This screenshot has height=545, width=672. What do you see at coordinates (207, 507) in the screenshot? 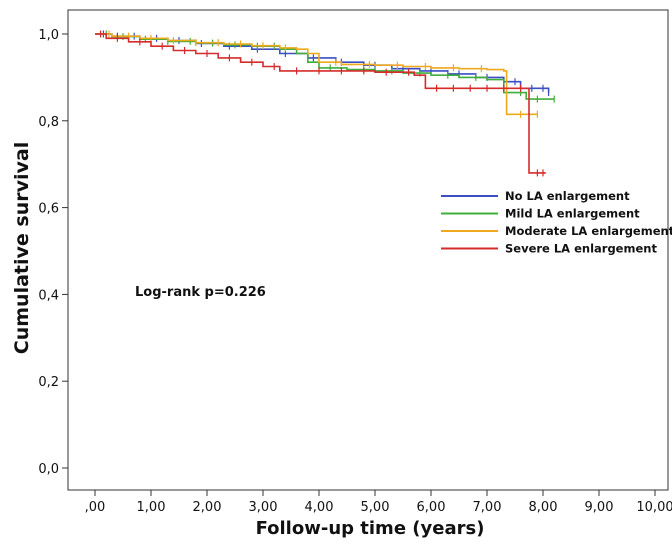
I see `x-tick-label: 2,00` at bounding box center [207, 507].